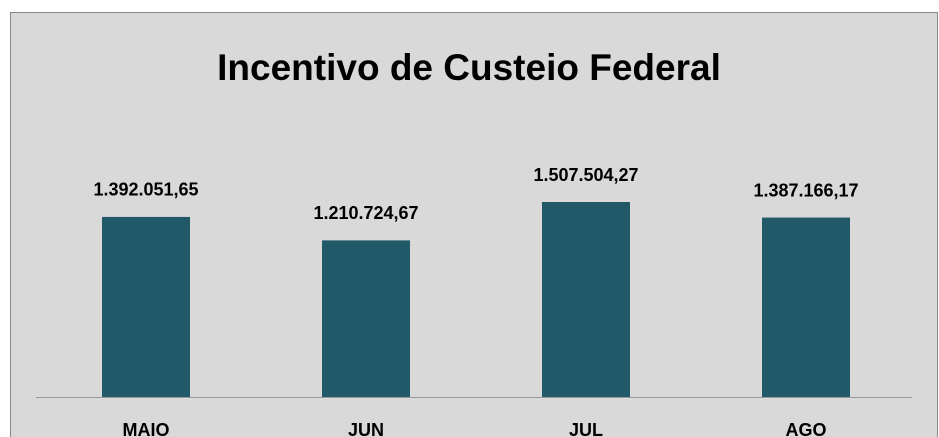 The image size is (939, 437). What do you see at coordinates (805, 190) in the screenshot?
I see `data-label: 1.387.166,17` at bounding box center [805, 190].